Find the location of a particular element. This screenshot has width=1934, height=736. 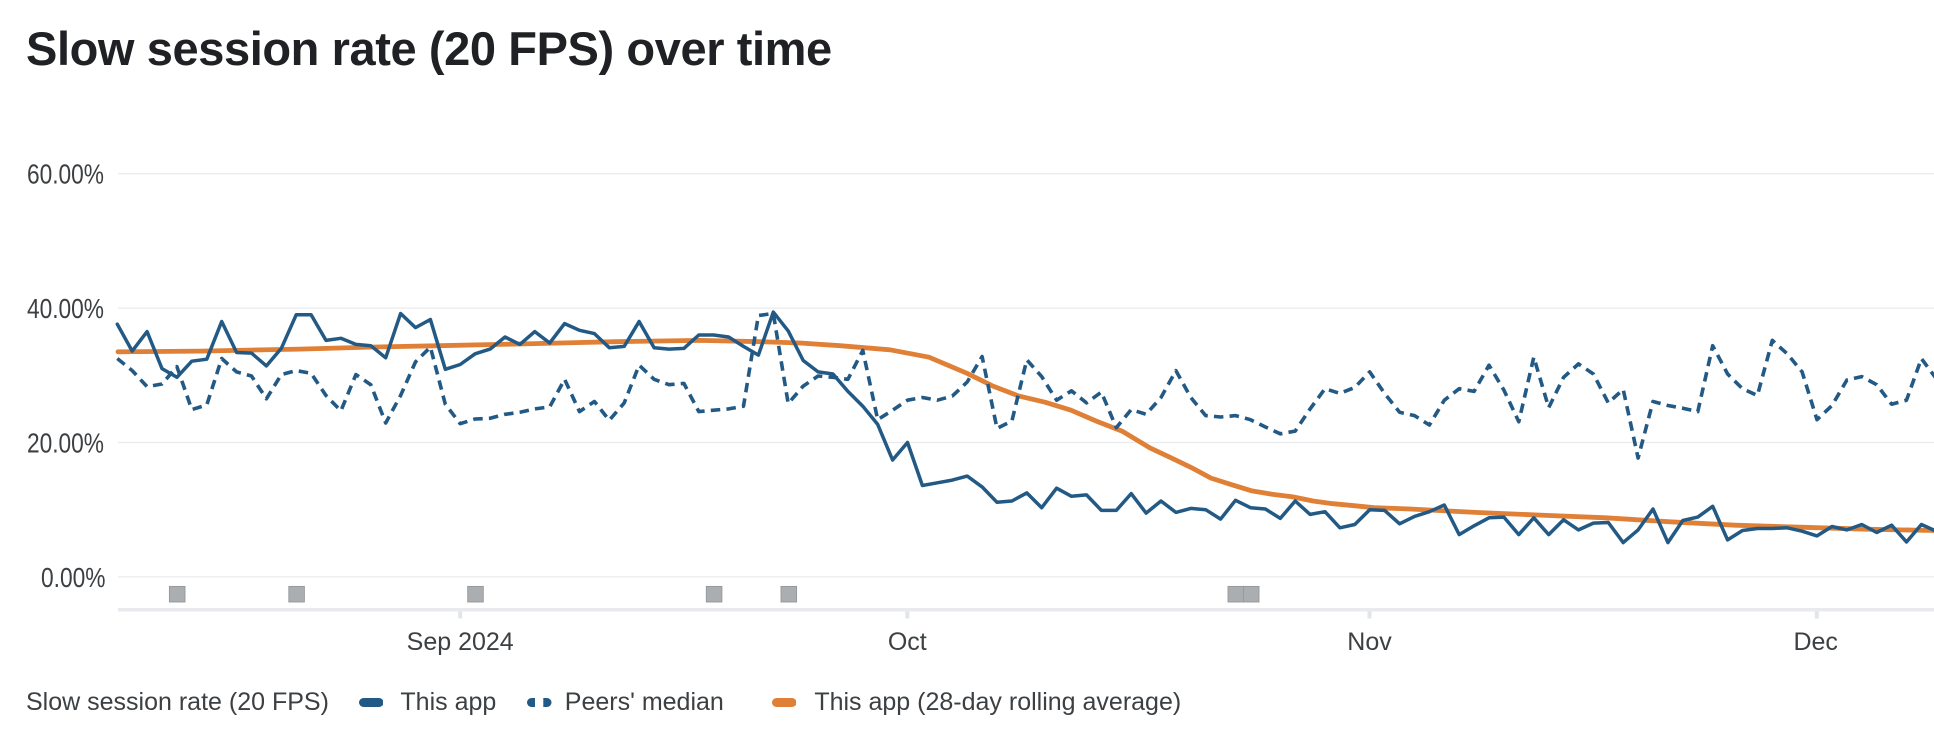

svg-text: 60.00% is located at coordinates (65, 174).